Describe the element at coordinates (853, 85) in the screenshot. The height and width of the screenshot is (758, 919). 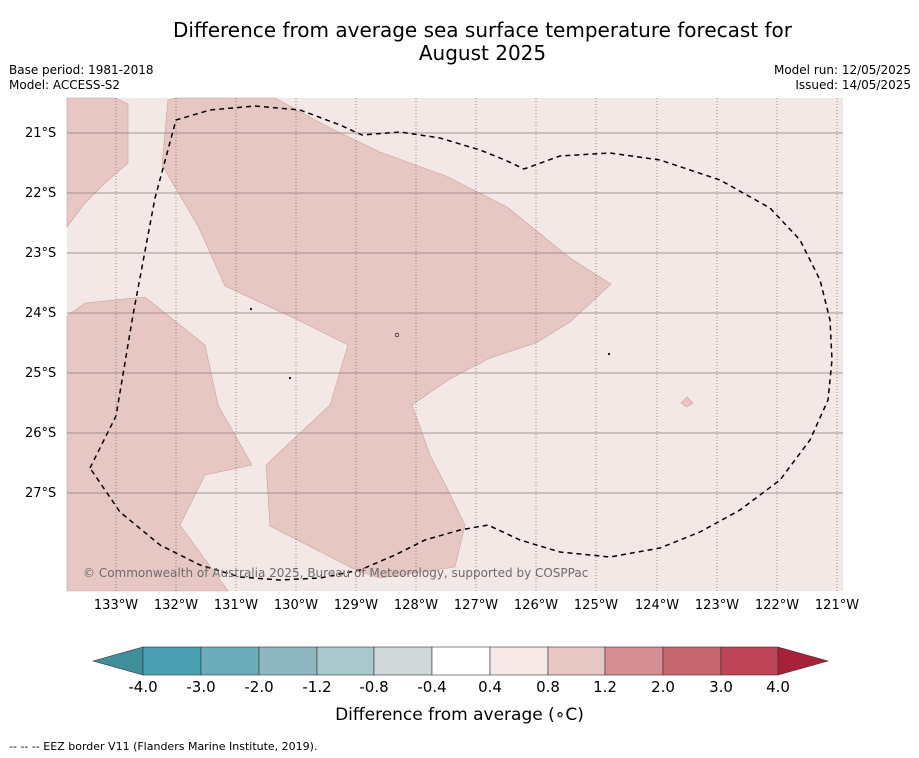
I see `issued-text: Issued: 14/05/2025` at that location.